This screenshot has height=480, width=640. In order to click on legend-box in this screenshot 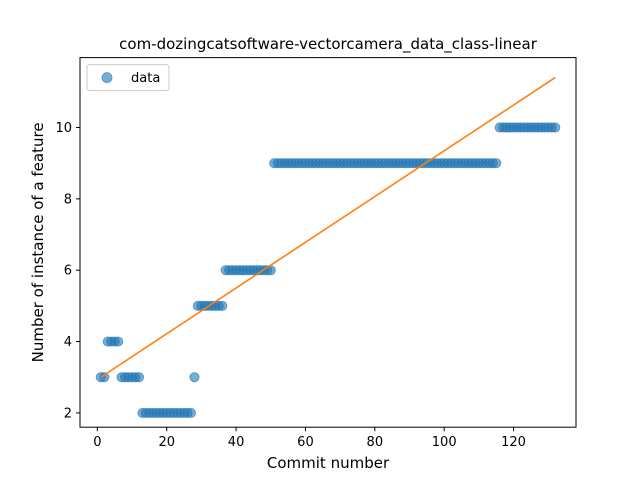, I will do `click(128, 78)`.